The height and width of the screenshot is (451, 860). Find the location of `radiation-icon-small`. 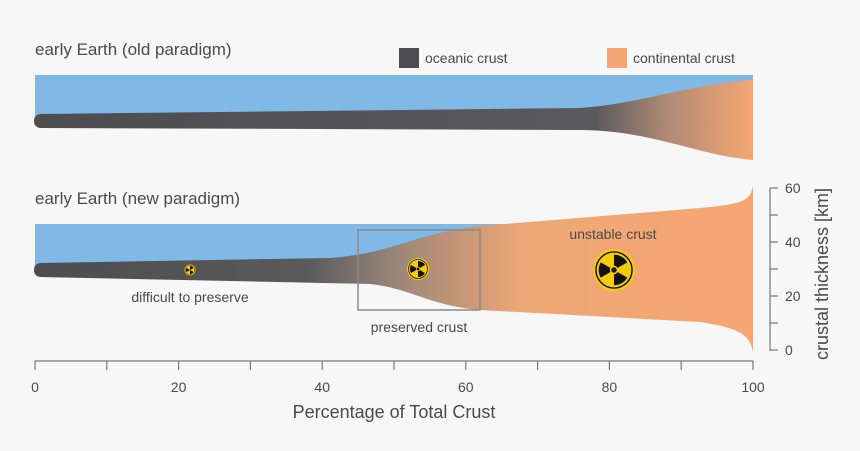

radiation-icon-small is located at coordinates (190, 270).